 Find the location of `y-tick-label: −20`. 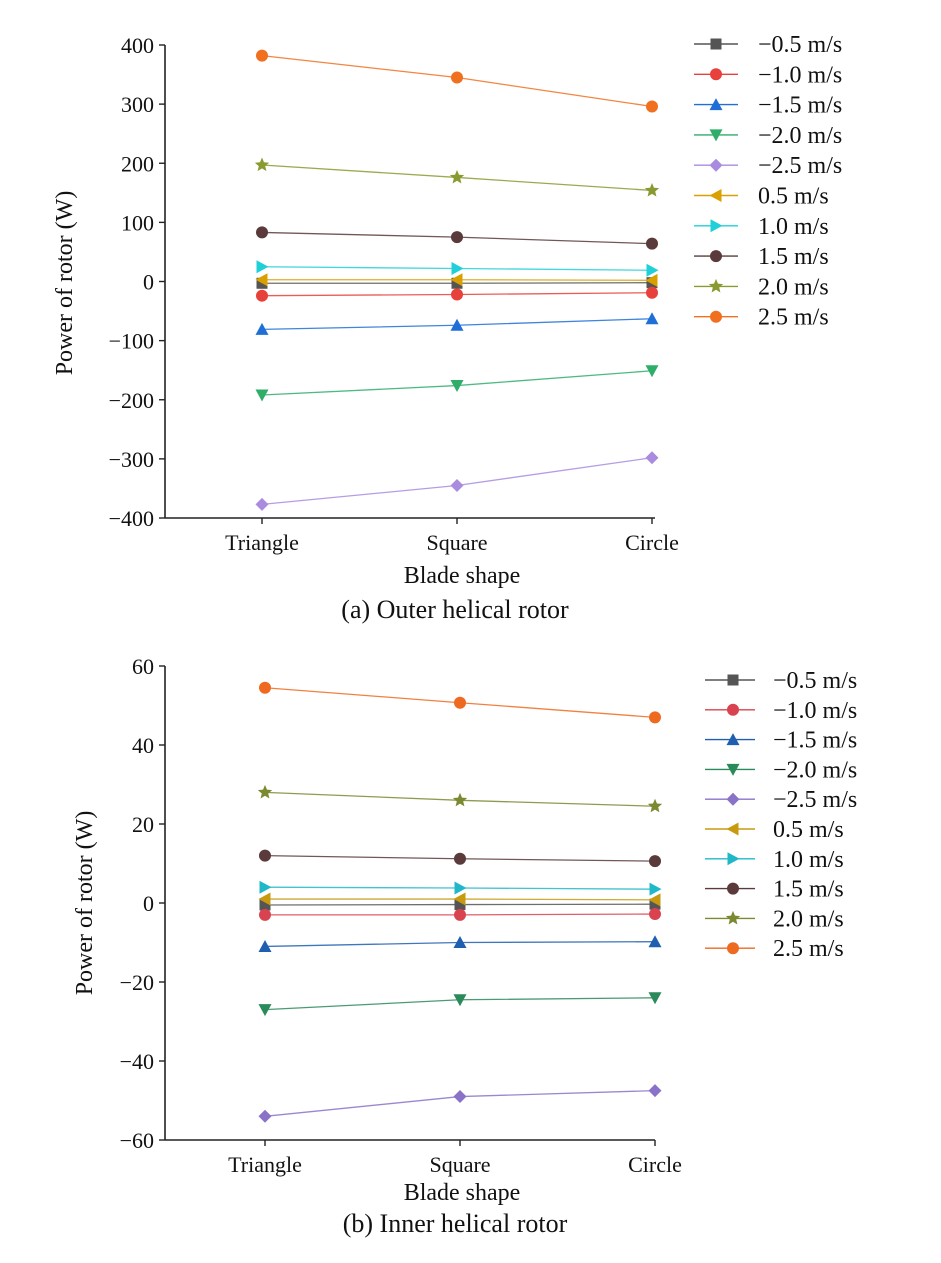

y-tick-label: −20 is located at coordinates (137, 982).